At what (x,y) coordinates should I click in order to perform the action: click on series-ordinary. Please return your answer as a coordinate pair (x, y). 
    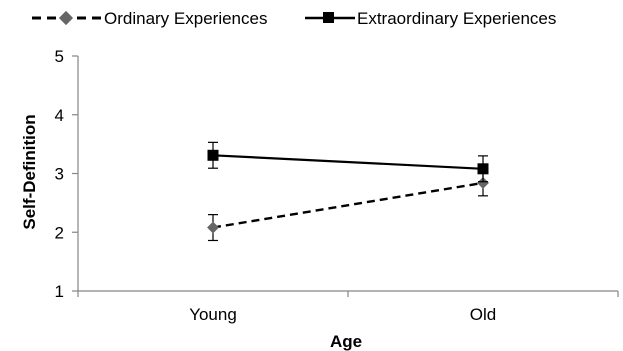
    Looking at the image, I should click on (348, 205).